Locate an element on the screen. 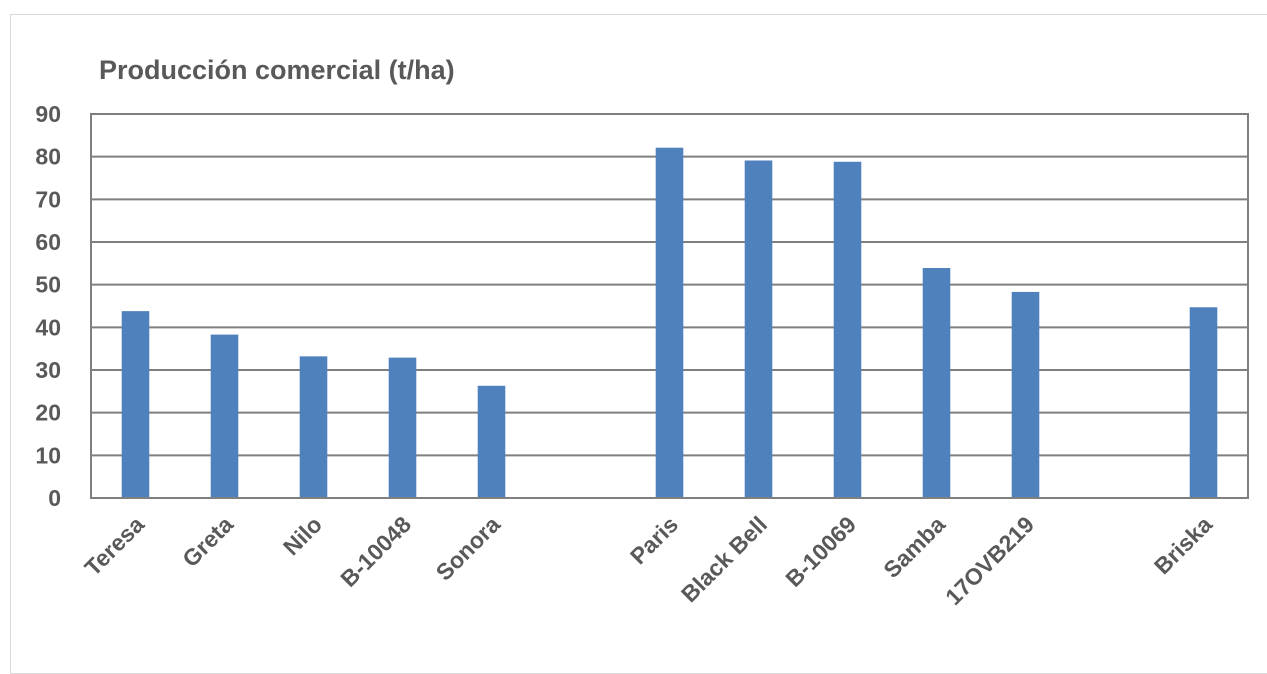 The image size is (1267, 674). x-category-label: Samba is located at coordinates (914, 547).